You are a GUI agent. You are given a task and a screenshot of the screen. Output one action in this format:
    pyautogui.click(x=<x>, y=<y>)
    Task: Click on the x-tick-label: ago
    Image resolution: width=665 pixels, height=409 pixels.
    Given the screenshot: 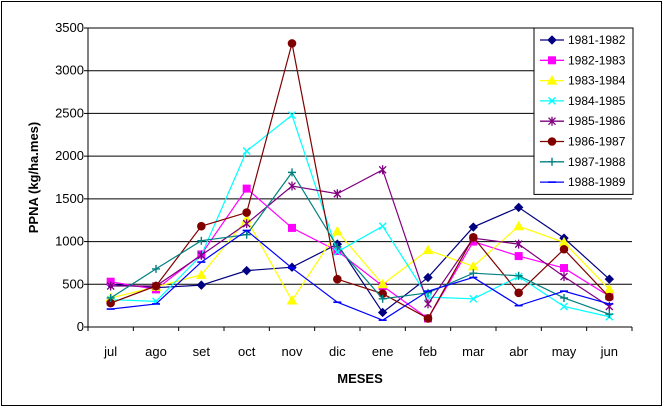 What is the action you would take?
    pyautogui.click(x=156, y=351)
    